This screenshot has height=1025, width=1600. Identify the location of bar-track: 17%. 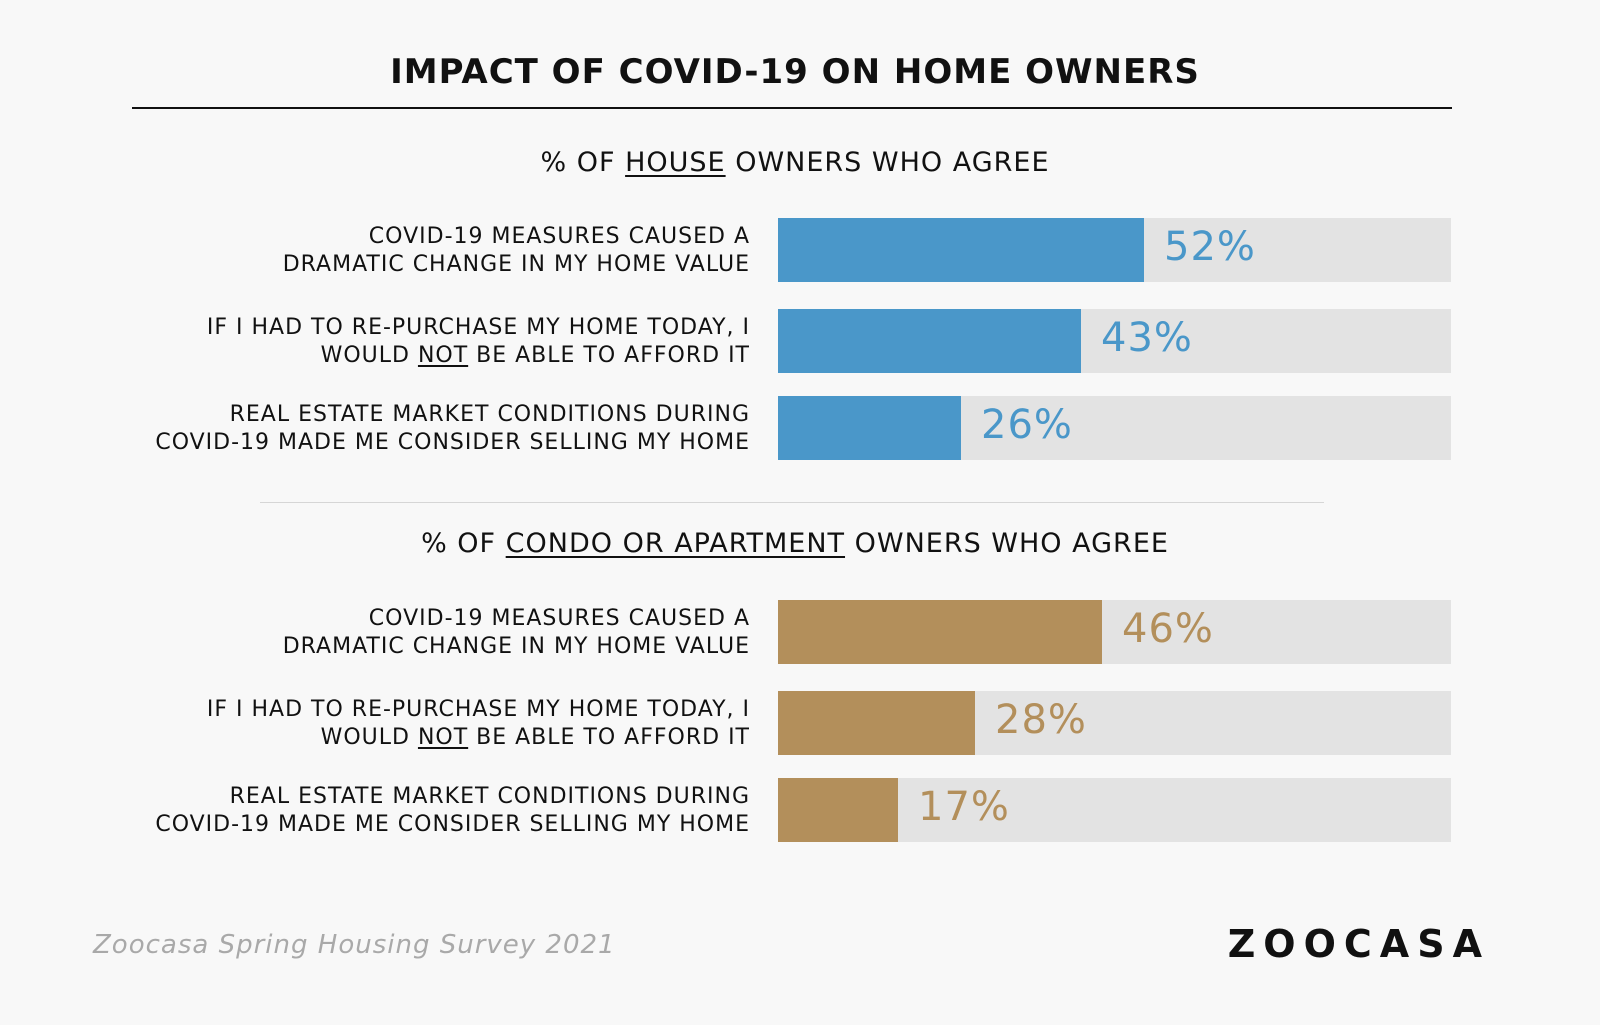
(1114, 810).